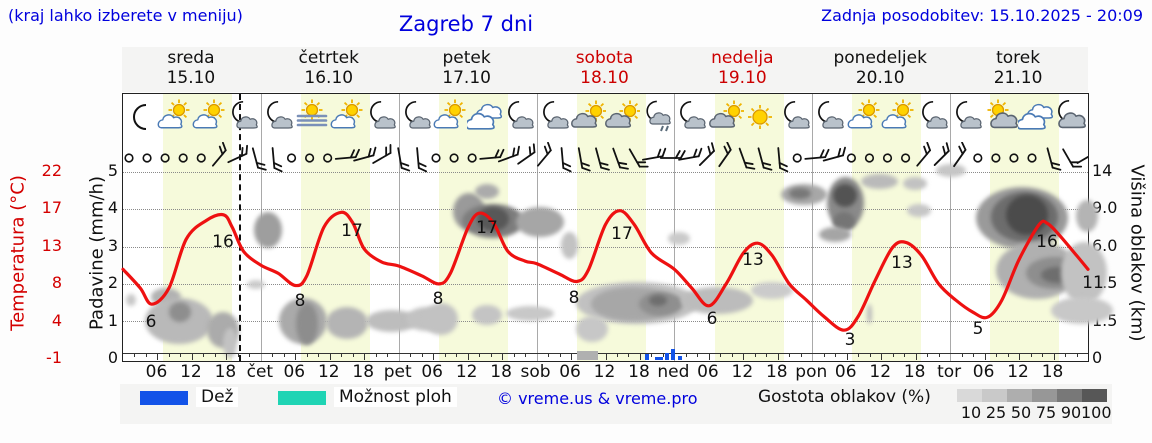  What do you see at coordinates (606, 157) in the screenshot?
I see `wind-barbs-row` at bounding box center [606, 157].